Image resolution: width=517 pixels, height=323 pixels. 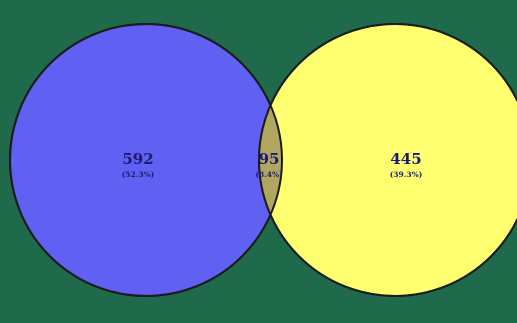 What do you see at coordinates (406, 174) in the screenshot?
I see `right-only-percent: (39.3%)` at bounding box center [406, 174].